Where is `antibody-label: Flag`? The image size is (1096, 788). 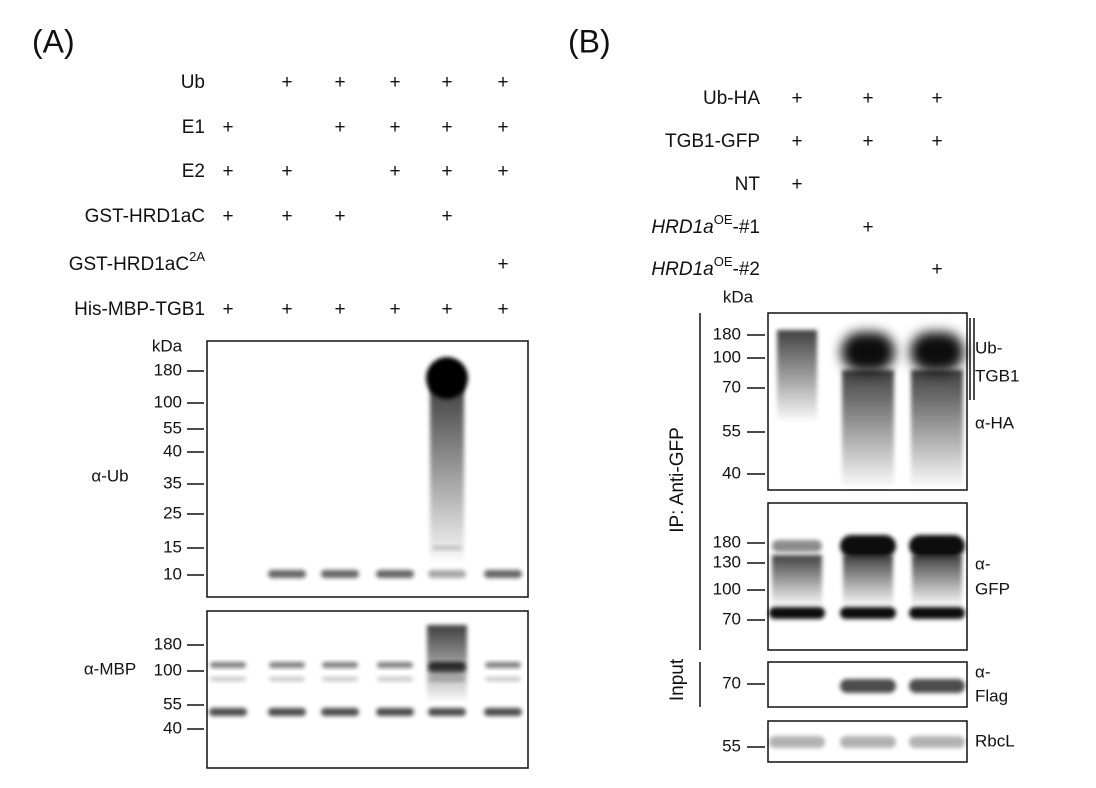 antibody-label: Flag is located at coordinates (991, 695).